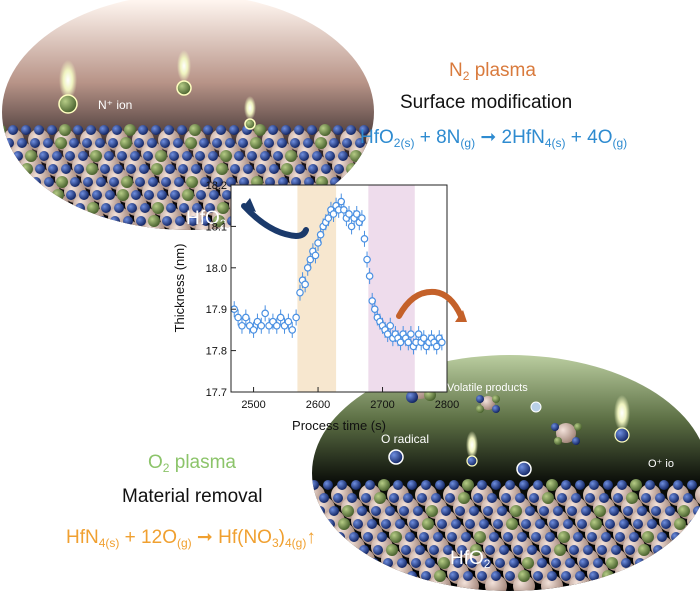 The height and width of the screenshot is (593, 700). Describe the element at coordinates (318, 405) in the screenshot. I see `x-tick-label: 2600` at that location.